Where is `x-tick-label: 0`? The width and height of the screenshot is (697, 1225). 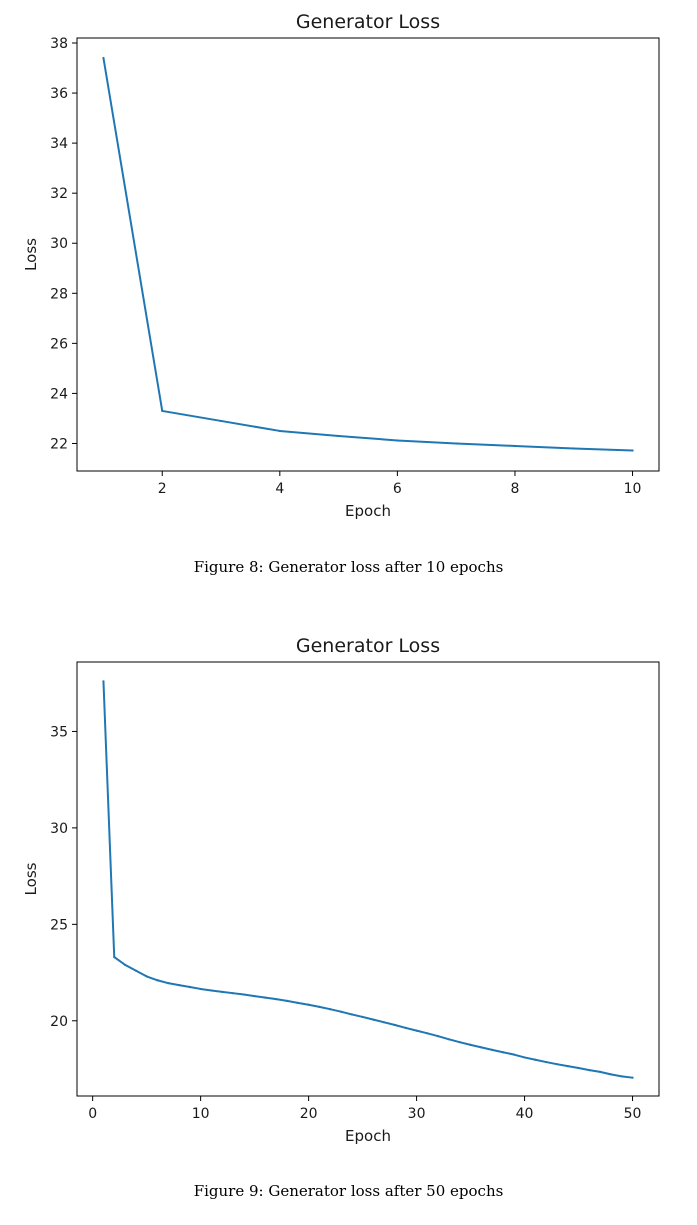
x-tick-label: 0 is located at coordinates (92, 1114).